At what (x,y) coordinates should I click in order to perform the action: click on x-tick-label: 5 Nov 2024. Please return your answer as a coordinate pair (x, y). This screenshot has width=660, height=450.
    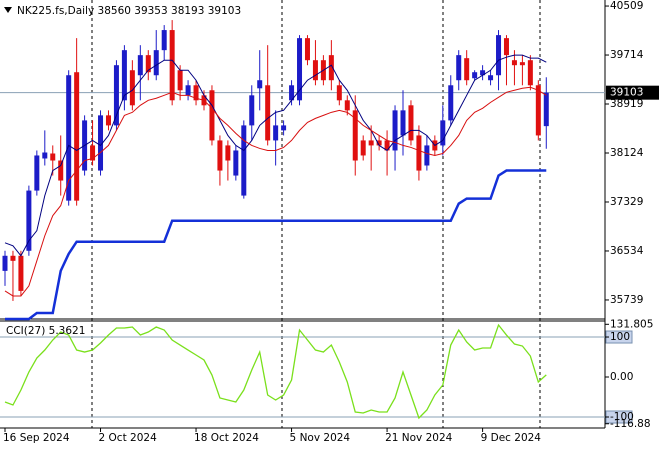
    Looking at the image, I should click on (320, 438).